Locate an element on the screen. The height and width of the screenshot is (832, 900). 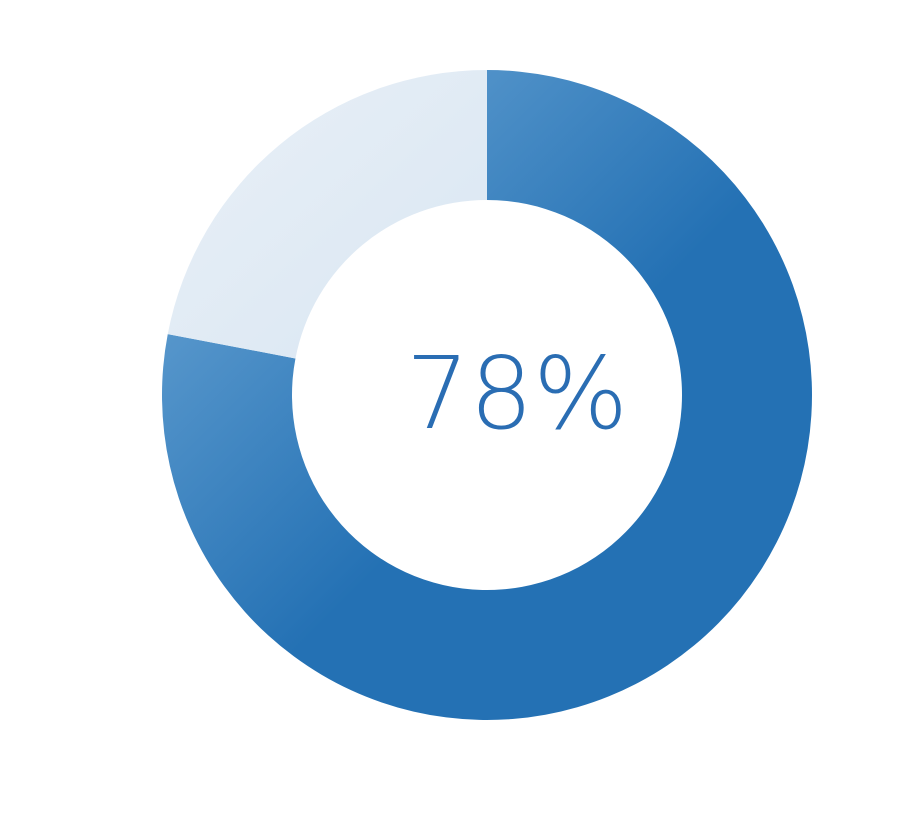
donut-segment-remaining is located at coordinates (327, 214).